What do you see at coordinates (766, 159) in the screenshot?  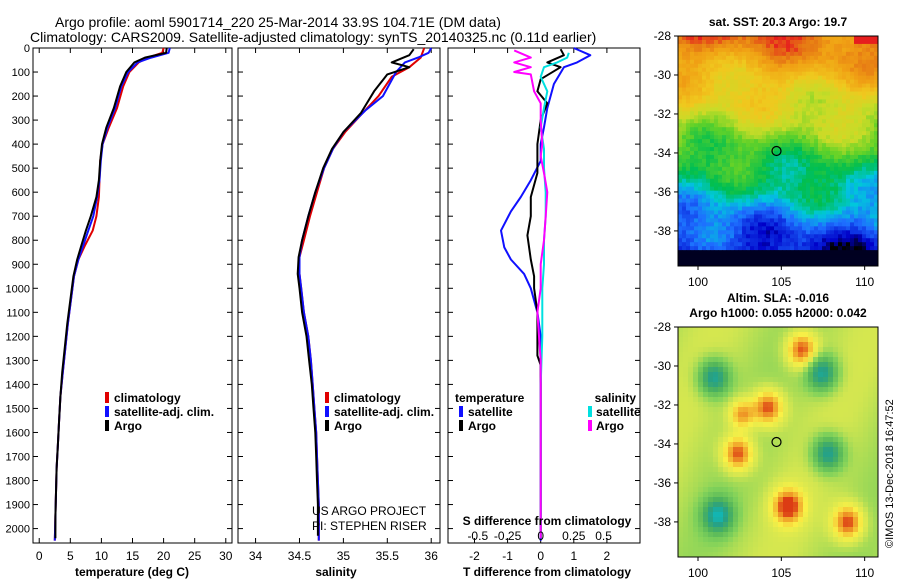 I see `sst-map: 100 105 110-28-30-32-34-36-38` at bounding box center [766, 159].